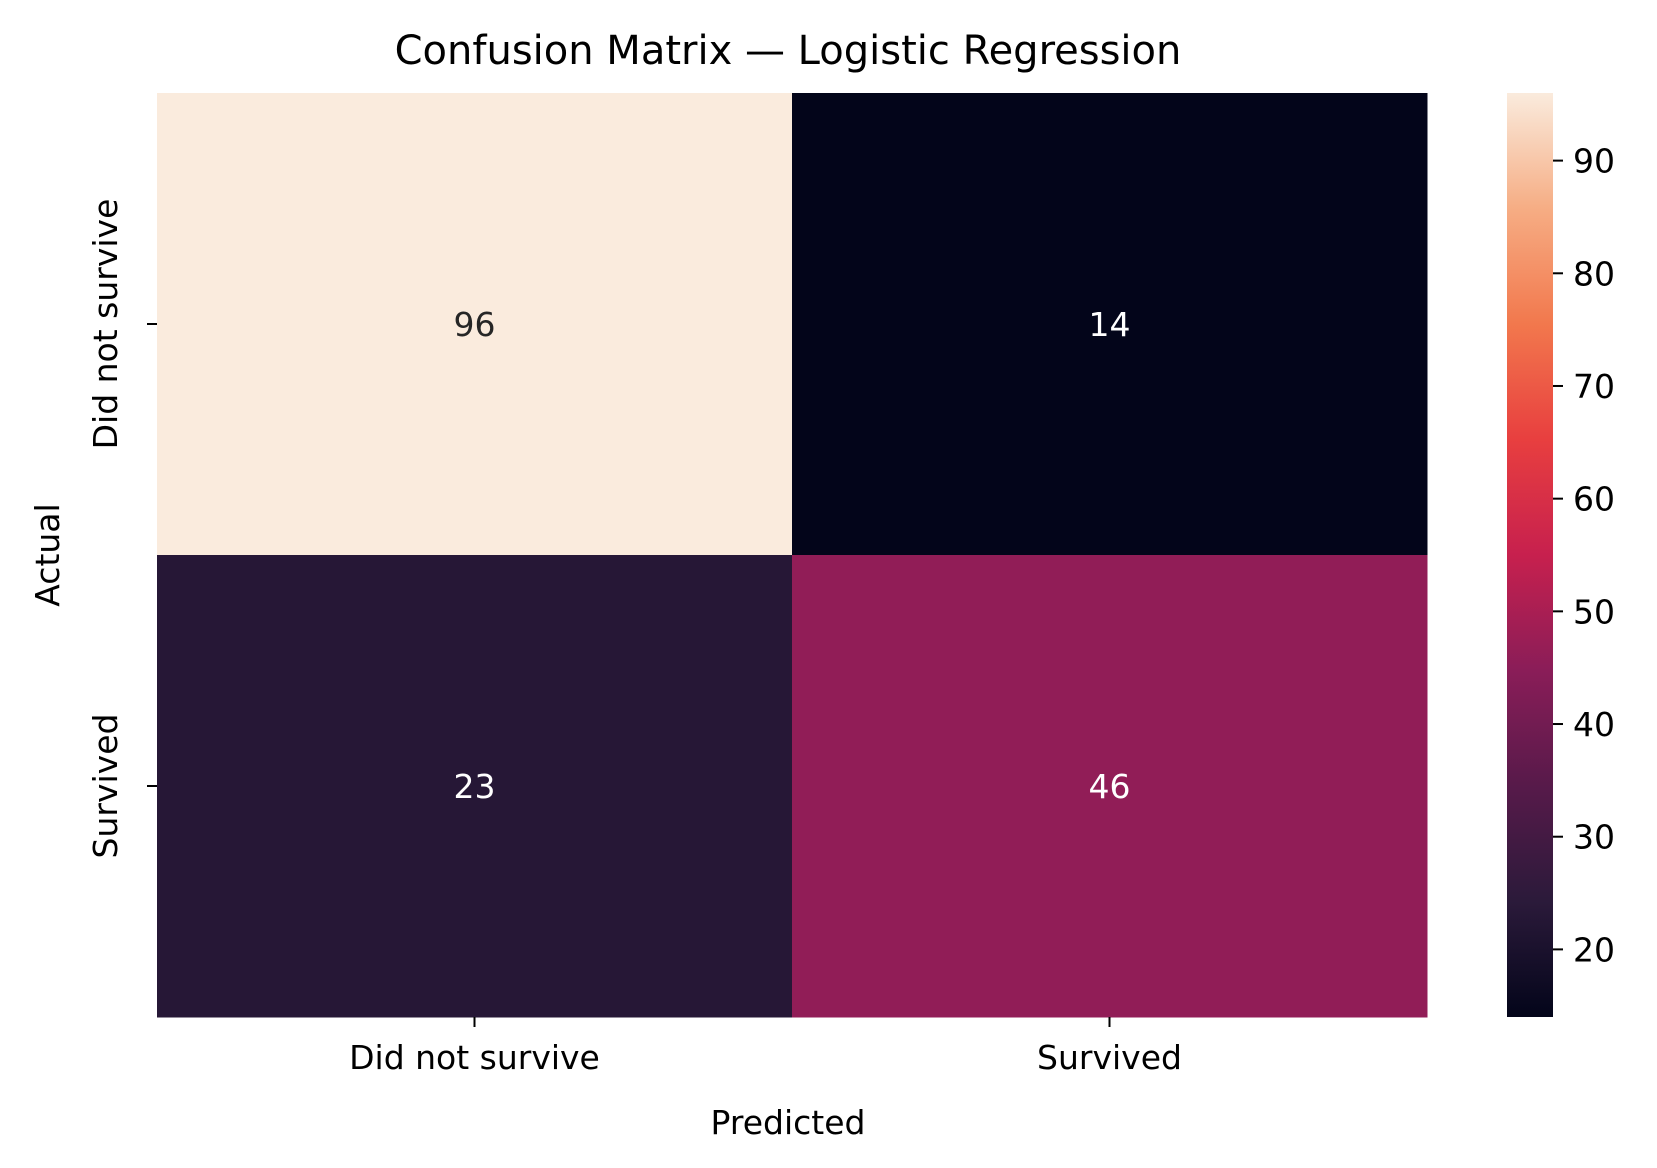 The height and width of the screenshot is (1168, 1657). What do you see at coordinates (1594, 949) in the screenshot?
I see `colorbar-tick-label: 20` at bounding box center [1594, 949].